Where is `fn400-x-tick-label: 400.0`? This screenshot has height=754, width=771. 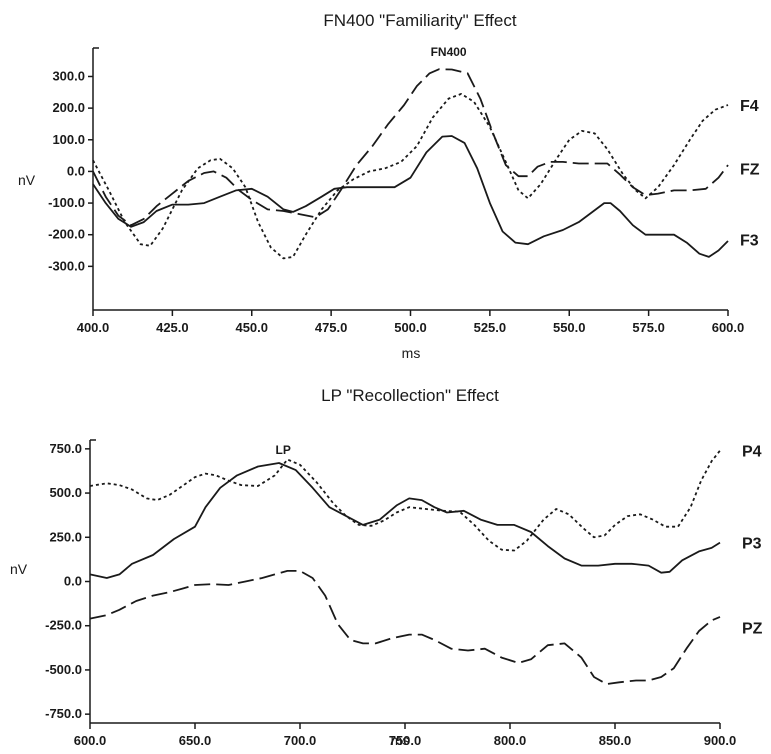
fn400-x-tick-label: 400.0 is located at coordinates (93, 327).